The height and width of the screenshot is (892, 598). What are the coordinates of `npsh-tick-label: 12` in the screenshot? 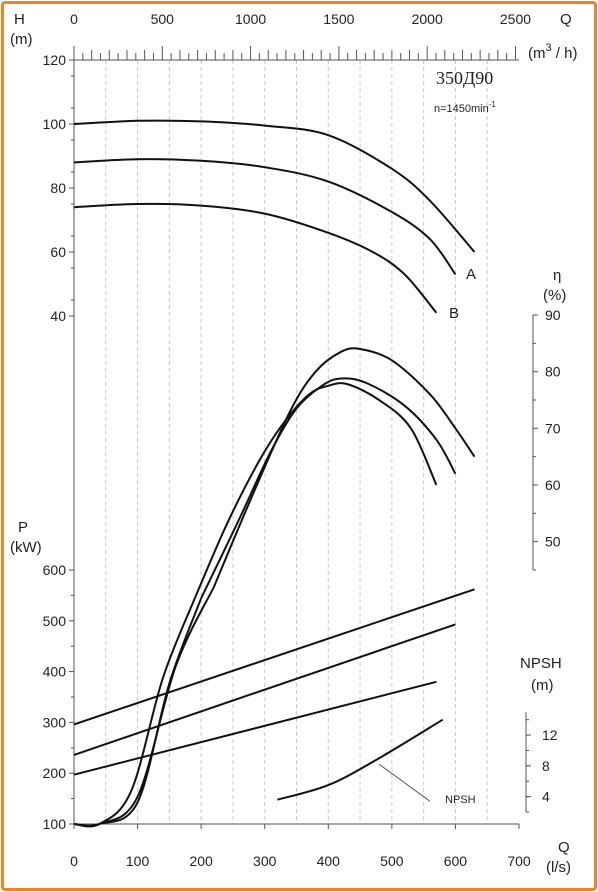 It's located at (550, 735).